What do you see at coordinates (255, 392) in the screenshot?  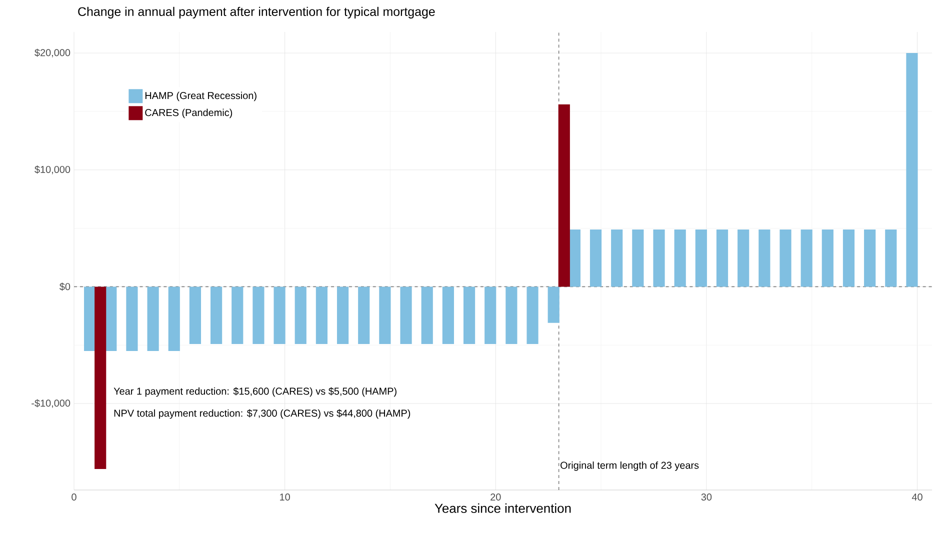 I see `annotation: Year 1 payment reduction: $15,600 (CARES) vs $5,500 (HAMP)` at bounding box center [255, 392].